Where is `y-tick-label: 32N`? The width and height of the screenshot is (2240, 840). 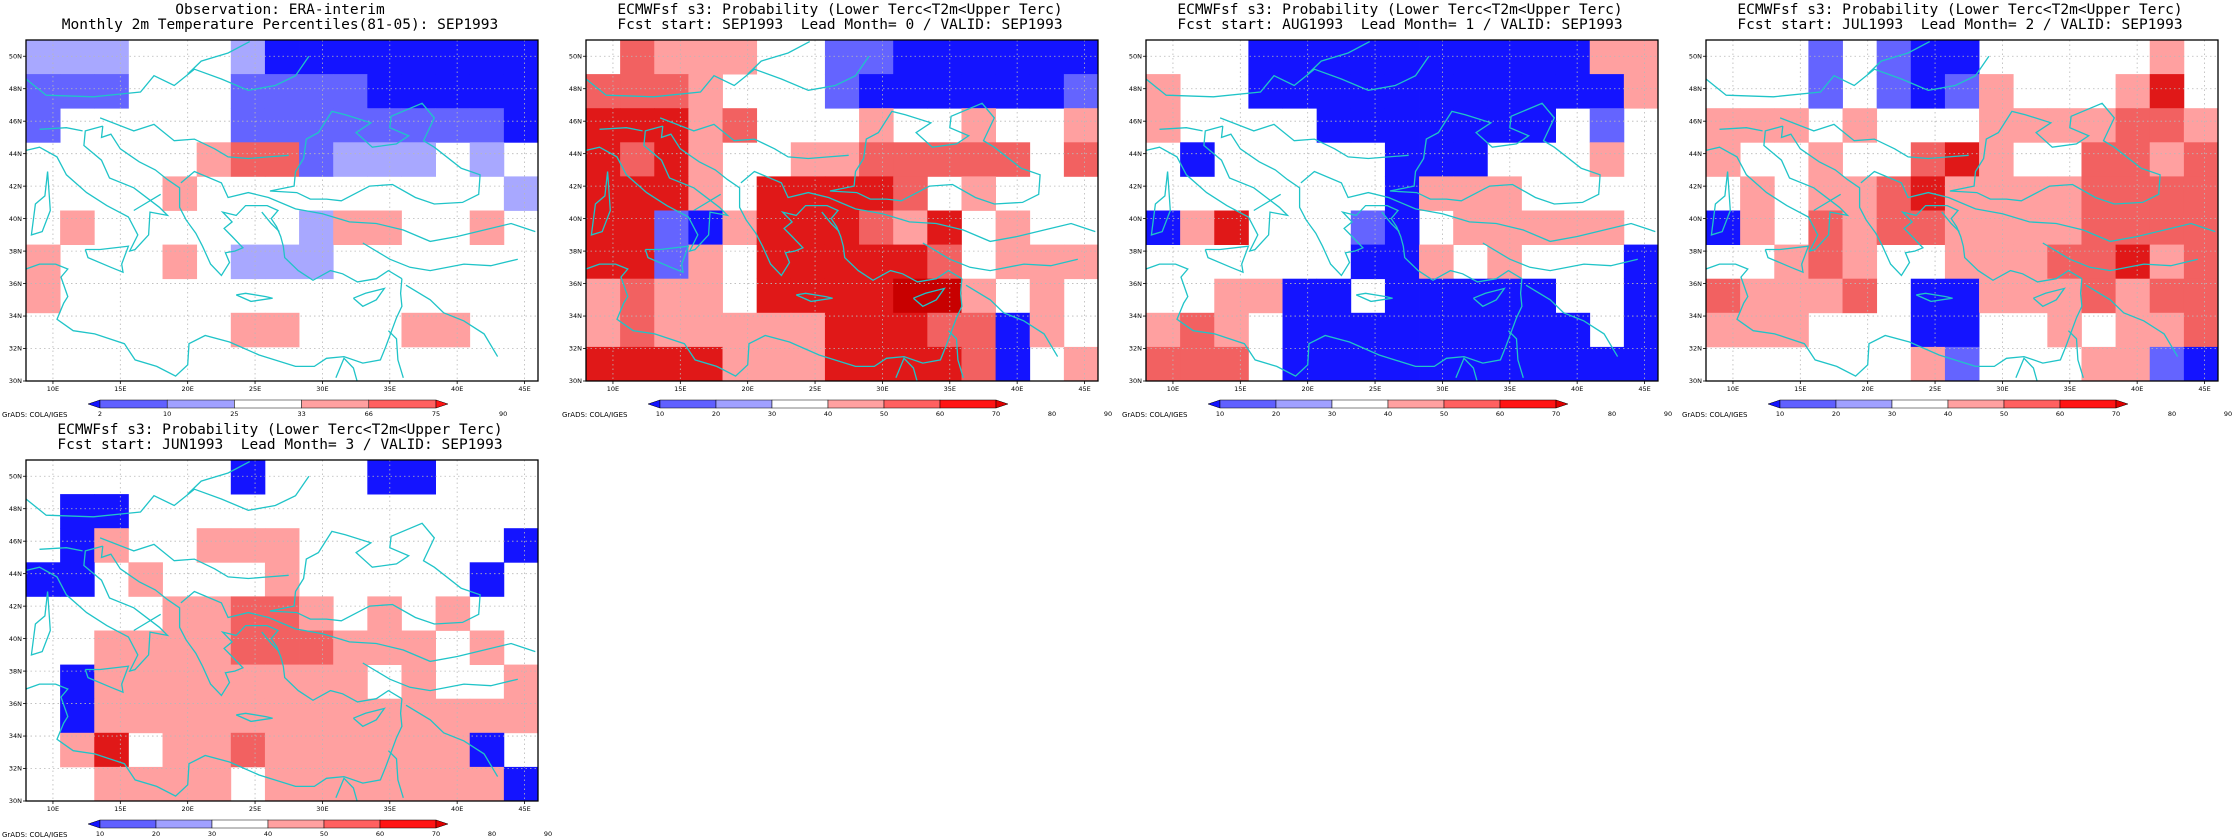 y-tick-label: 32N is located at coordinates (1695, 349).